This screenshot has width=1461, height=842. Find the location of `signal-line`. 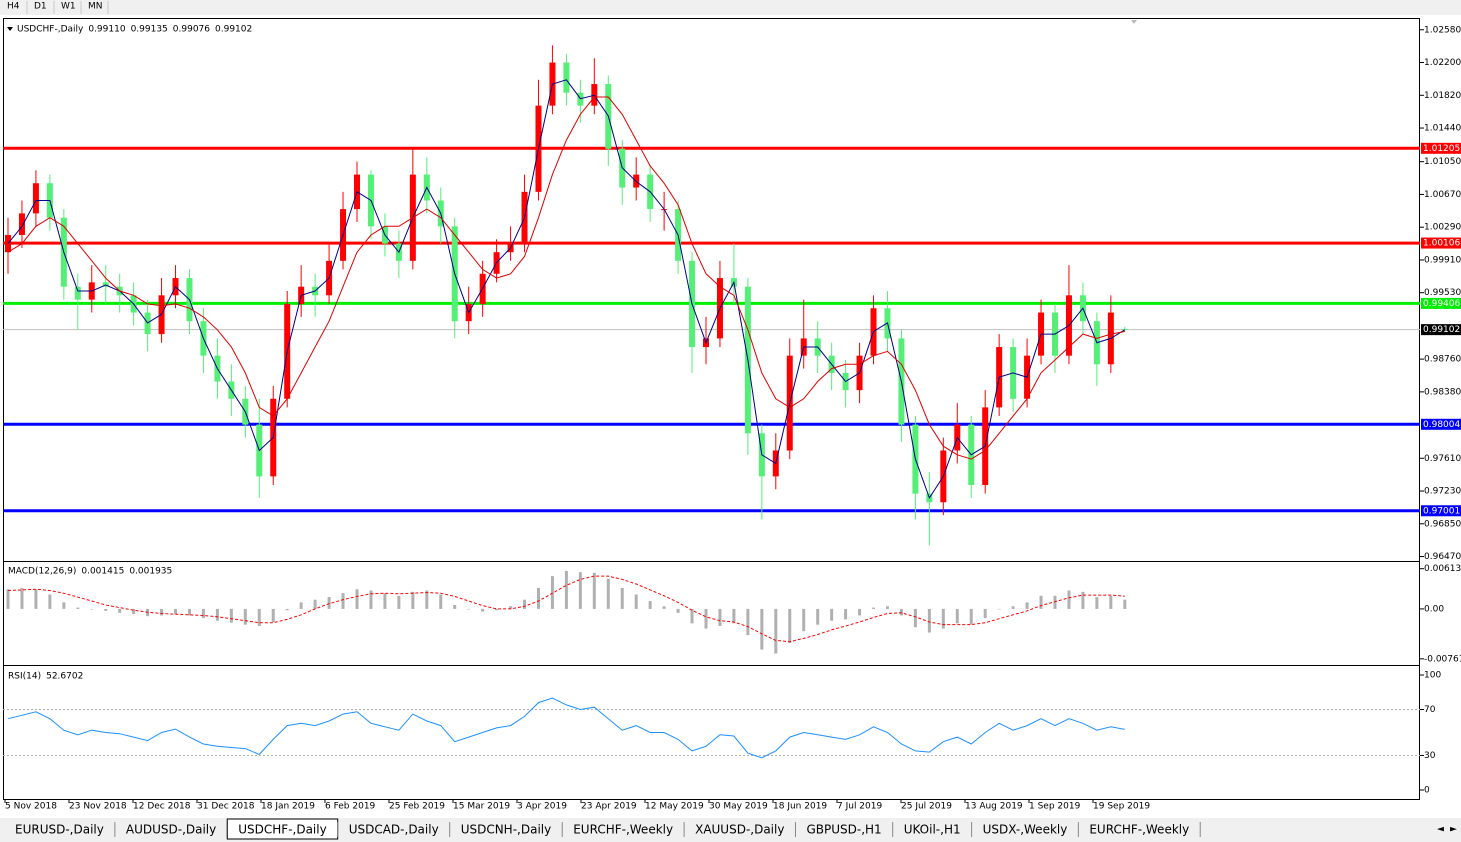

signal-line is located at coordinates (566, 609).